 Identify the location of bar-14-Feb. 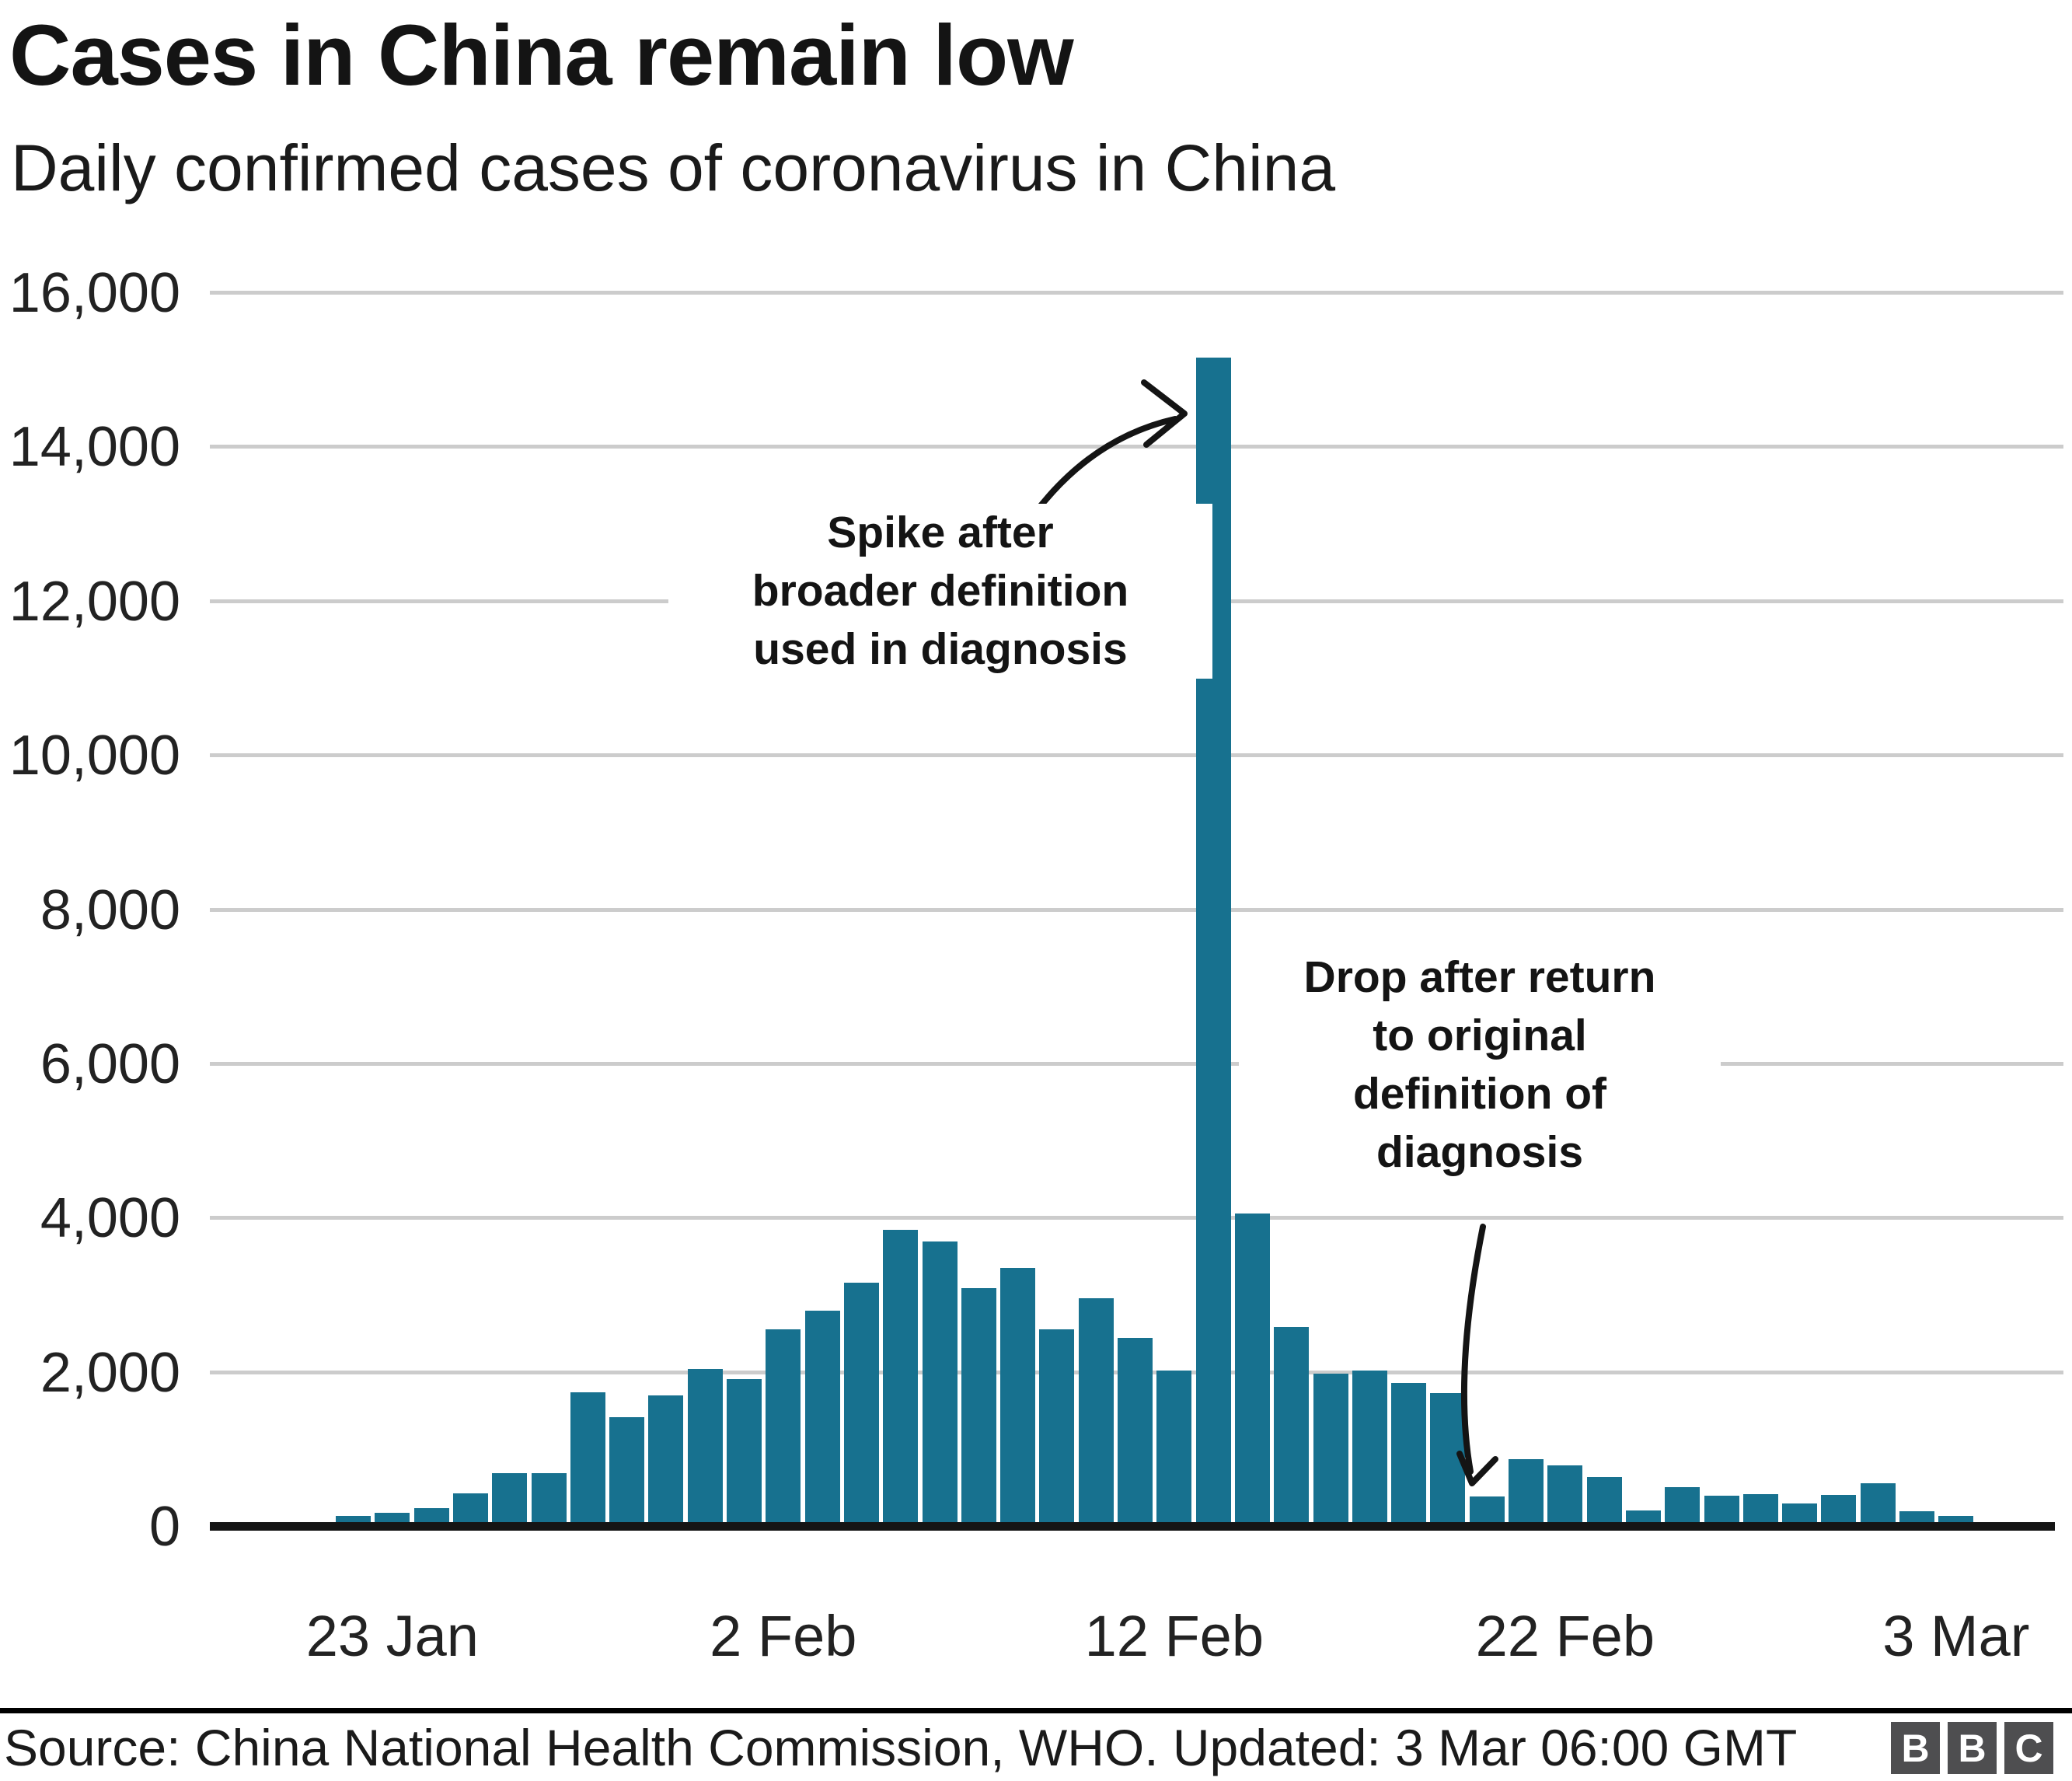
(1252, 1370).